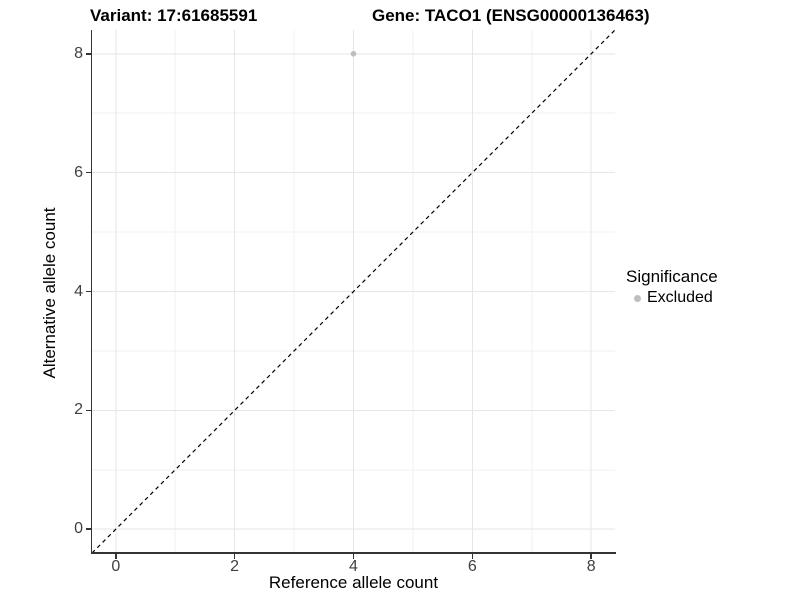 This screenshot has width=800, height=600. I want to click on legend: Significance Excluded, so click(672, 287).